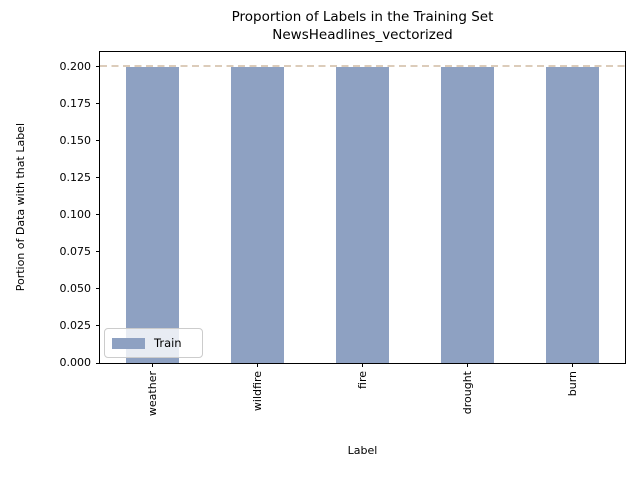  I want to click on y-tick-label: 0.150, so click(75, 140).